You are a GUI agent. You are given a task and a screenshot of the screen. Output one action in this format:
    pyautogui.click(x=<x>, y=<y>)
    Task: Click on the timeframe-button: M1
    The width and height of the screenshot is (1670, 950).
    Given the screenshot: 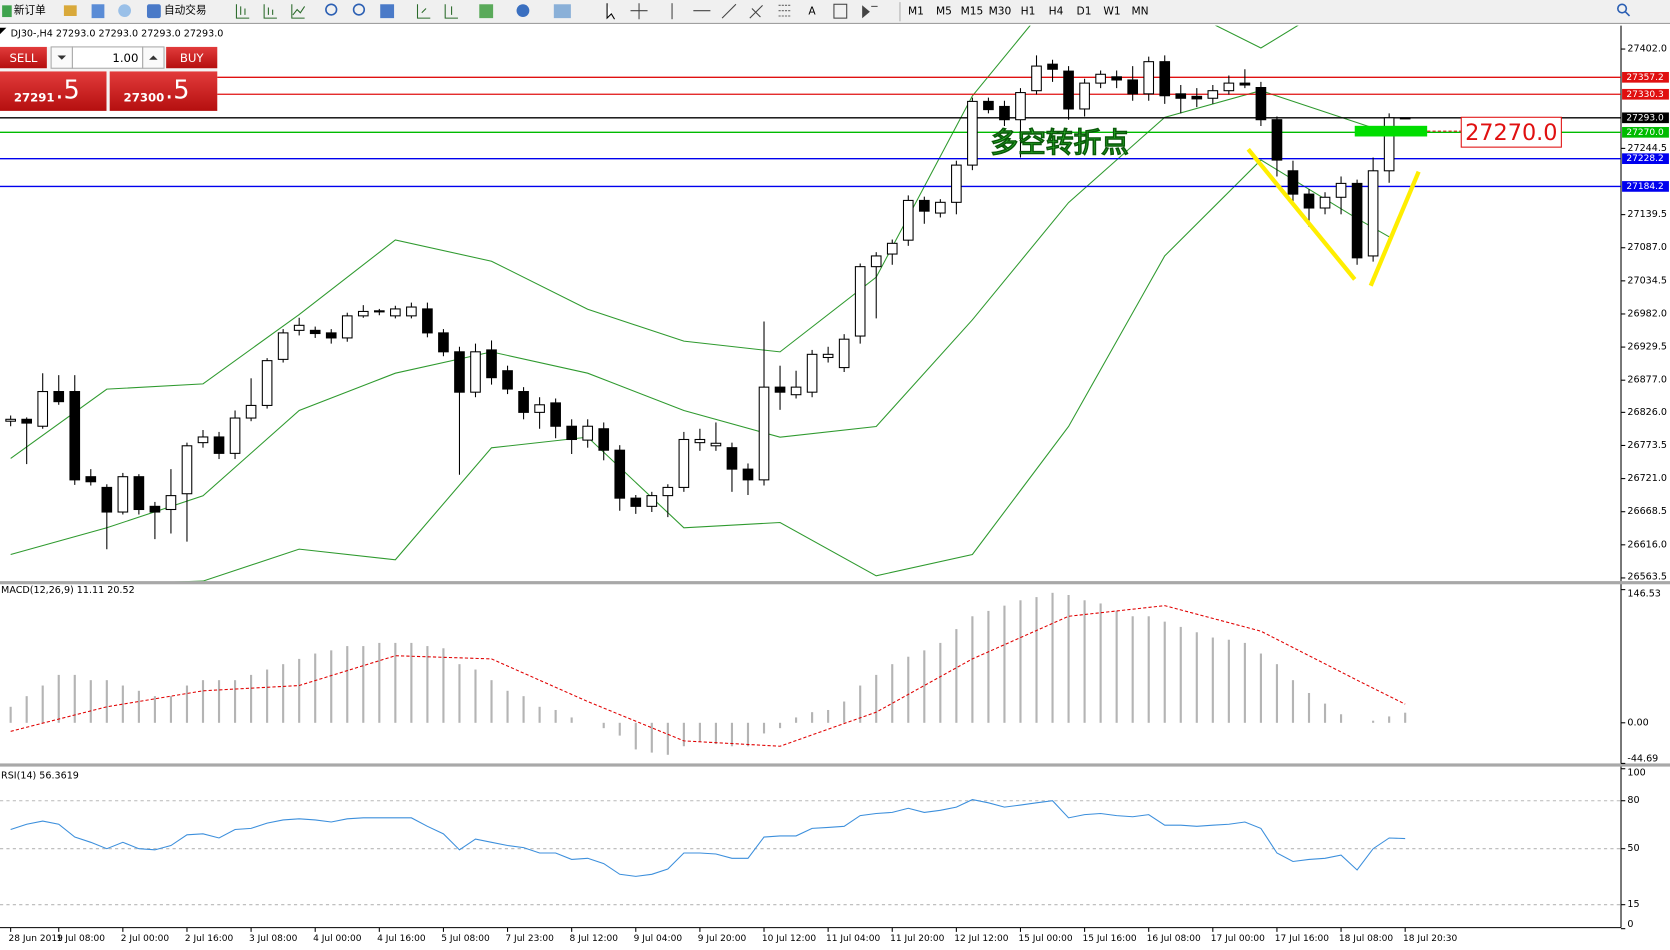 What is the action you would take?
    pyautogui.click(x=916, y=11)
    